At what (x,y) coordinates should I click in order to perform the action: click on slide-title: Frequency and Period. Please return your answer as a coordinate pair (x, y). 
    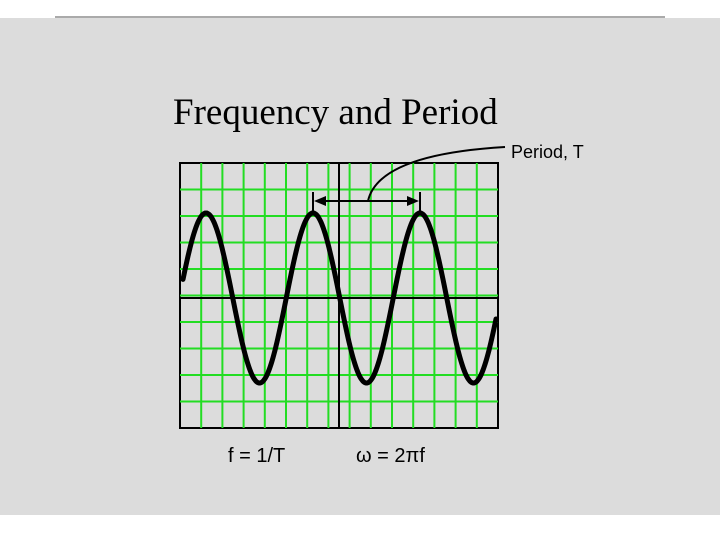
    Looking at the image, I should click on (335, 112).